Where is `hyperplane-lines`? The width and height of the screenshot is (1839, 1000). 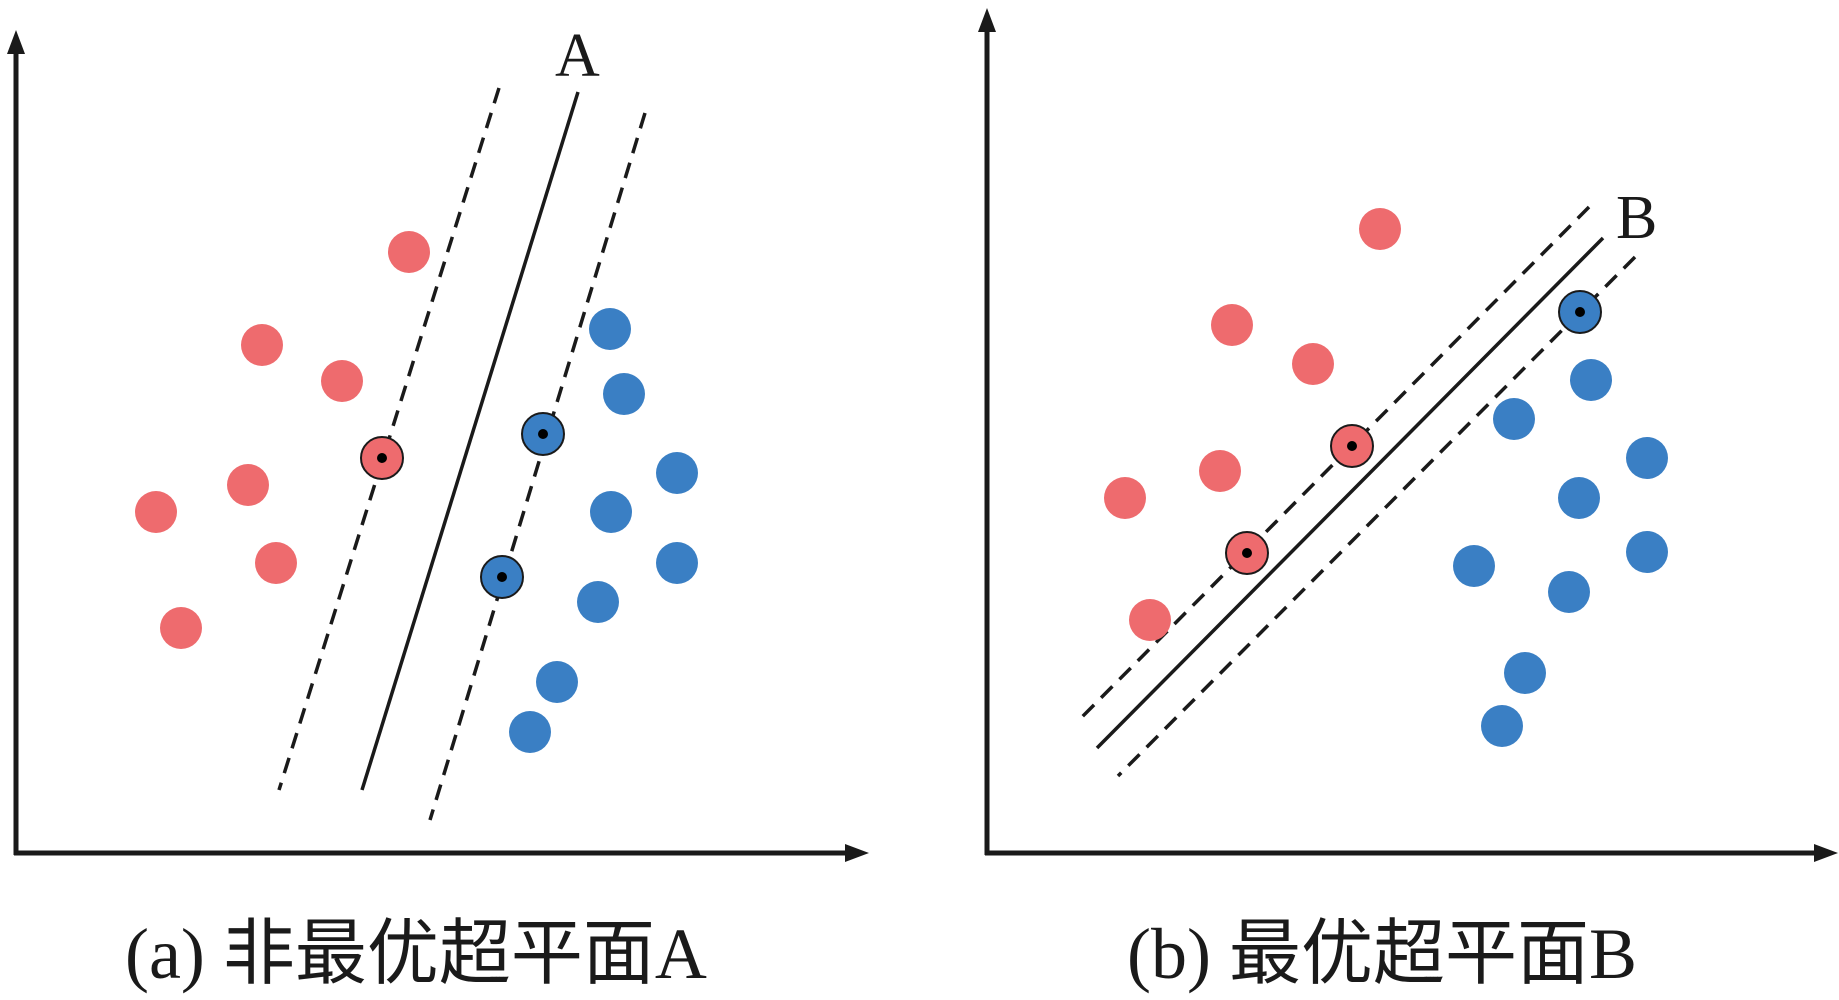
hyperplane-lines is located at coordinates (462, 454).